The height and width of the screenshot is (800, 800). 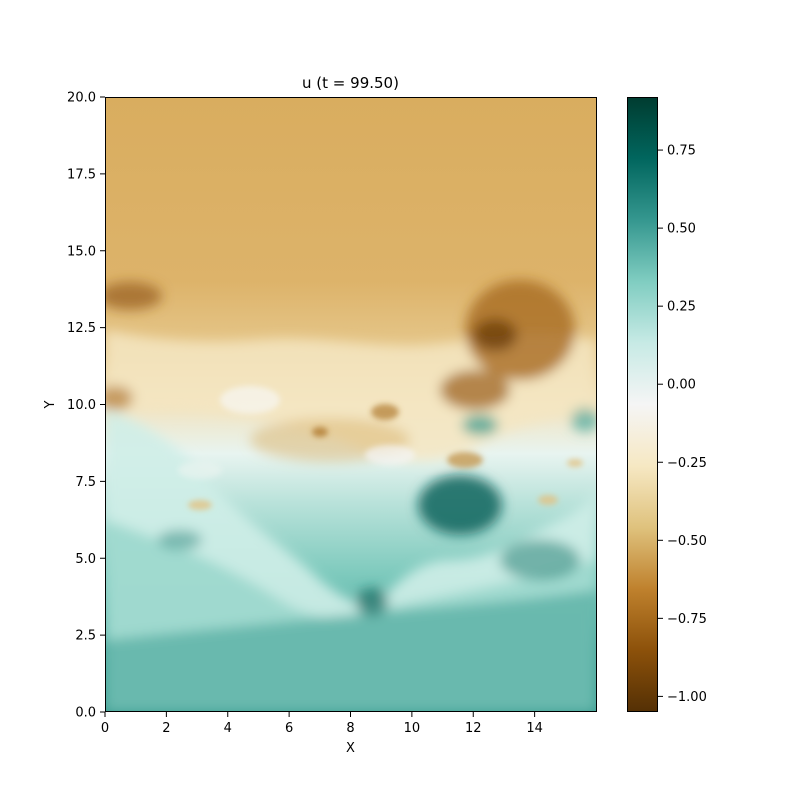 I want to click on y-tick-label: 0.0, so click(x=85, y=713).